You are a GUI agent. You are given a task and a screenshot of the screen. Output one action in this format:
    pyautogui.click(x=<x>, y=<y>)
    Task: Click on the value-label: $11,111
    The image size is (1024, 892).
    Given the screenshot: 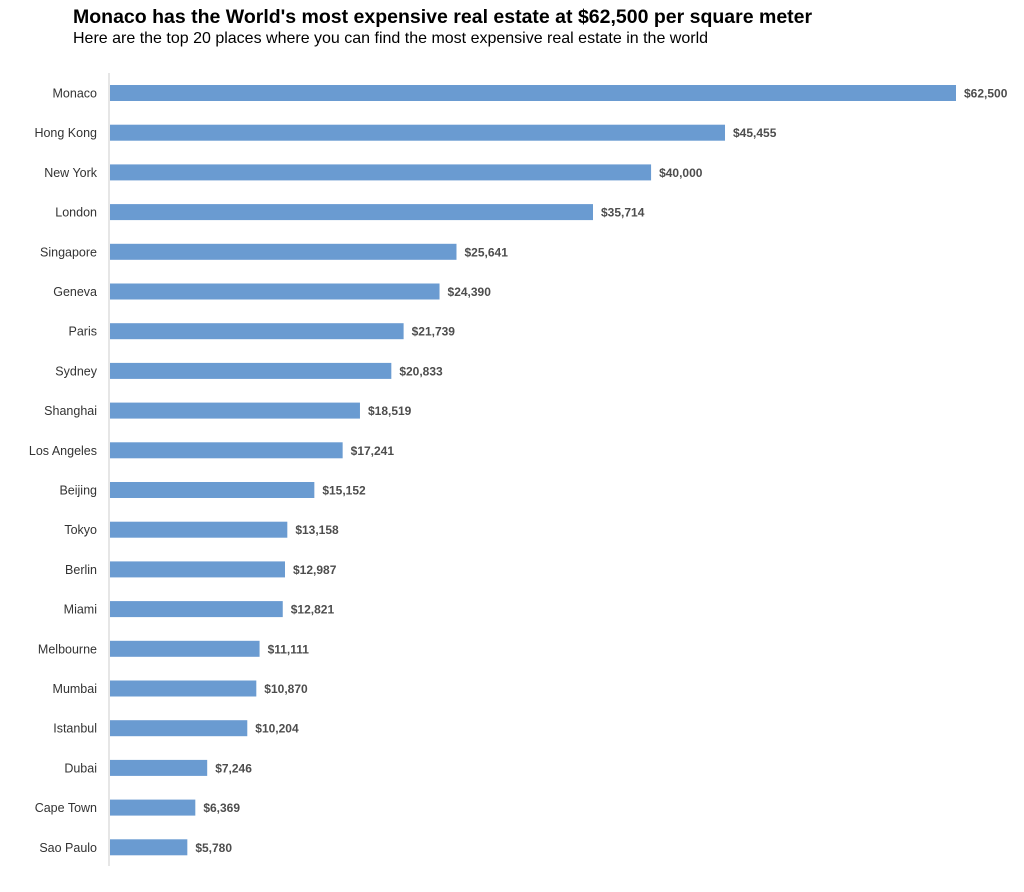 What is the action you would take?
    pyautogui.click(x=289, y=649)
    